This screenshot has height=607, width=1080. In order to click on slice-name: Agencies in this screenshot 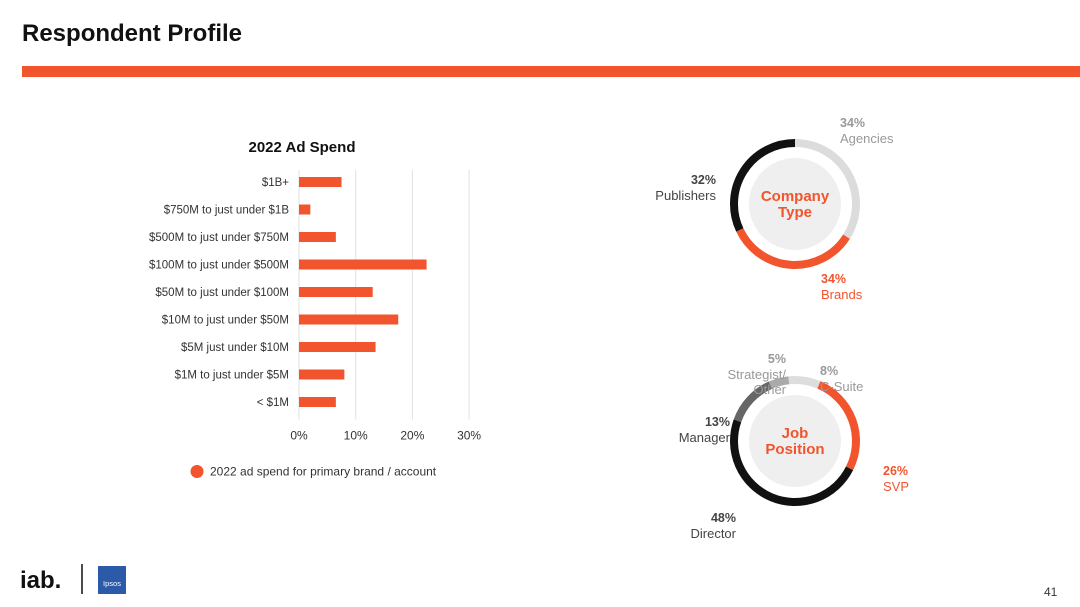, I will do `click(867, 138)`.